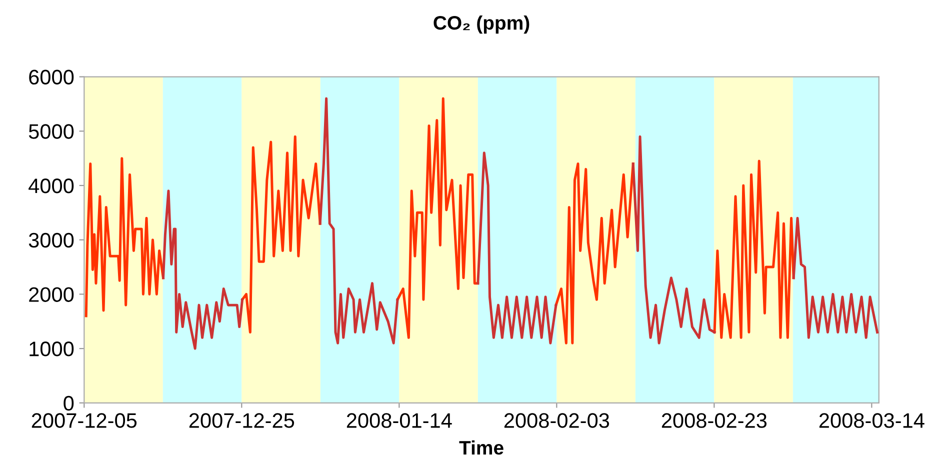 The height and width of the screenshot is (474, 935). What do you see at coordinates (52, 349) in the screenshot?
I see `y-tick-label: 1000` at bounding box center [52, 349].